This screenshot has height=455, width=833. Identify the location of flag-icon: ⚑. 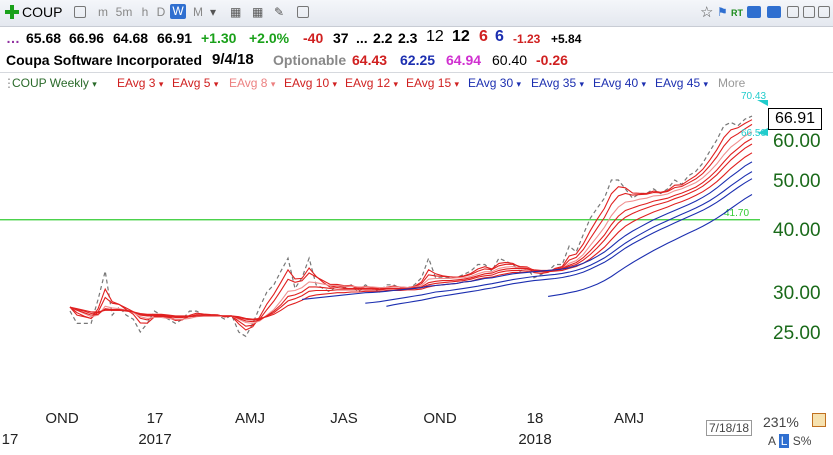
(722, 12).